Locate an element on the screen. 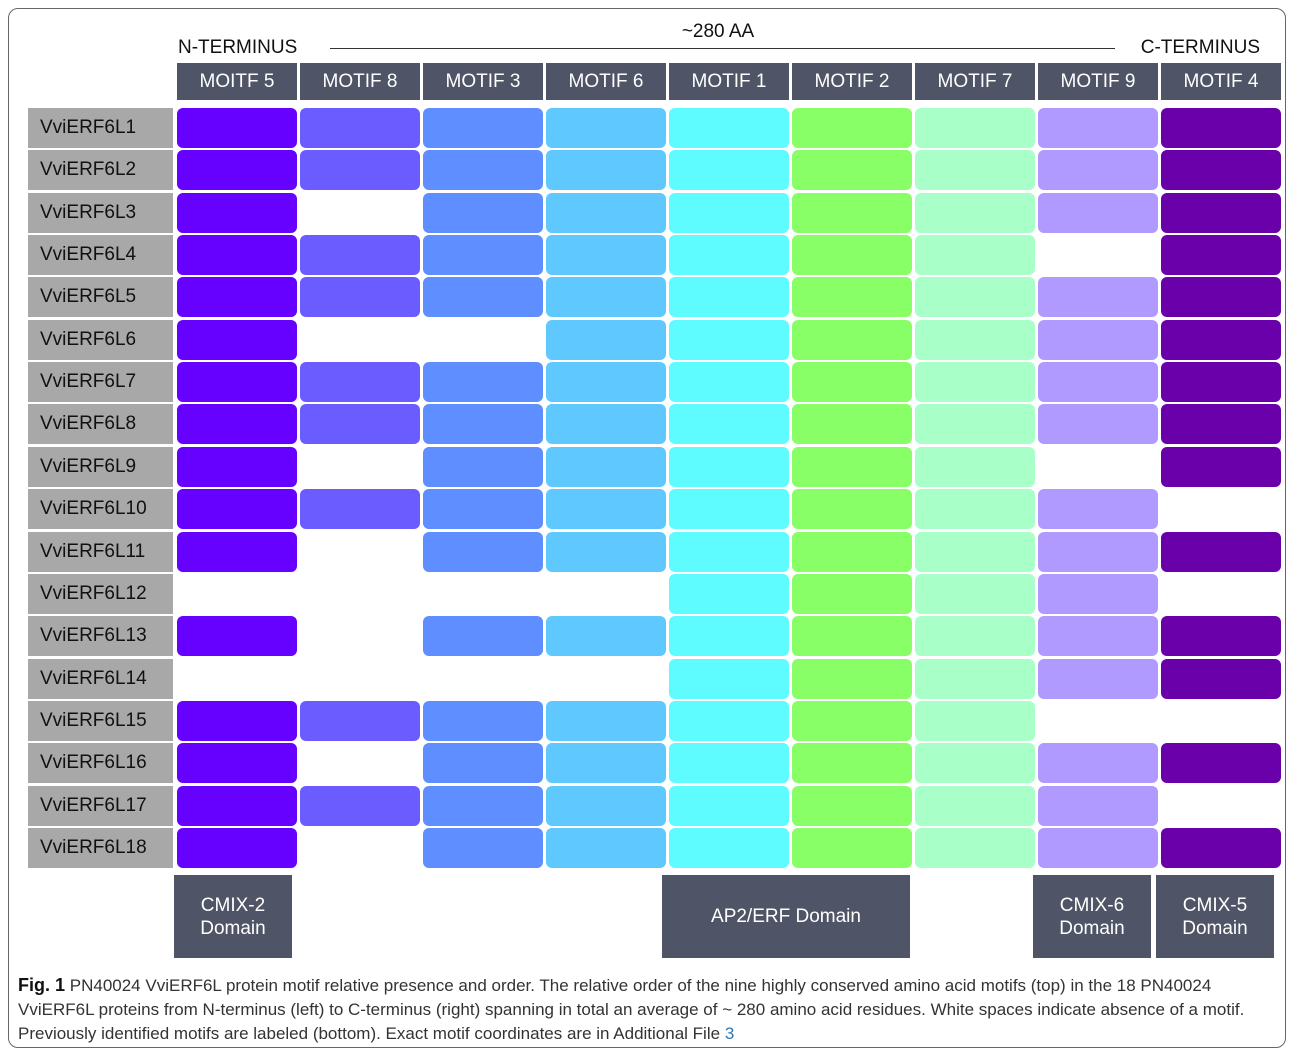  motif-header: MOITF 5 is located at coordinates (237, 81).